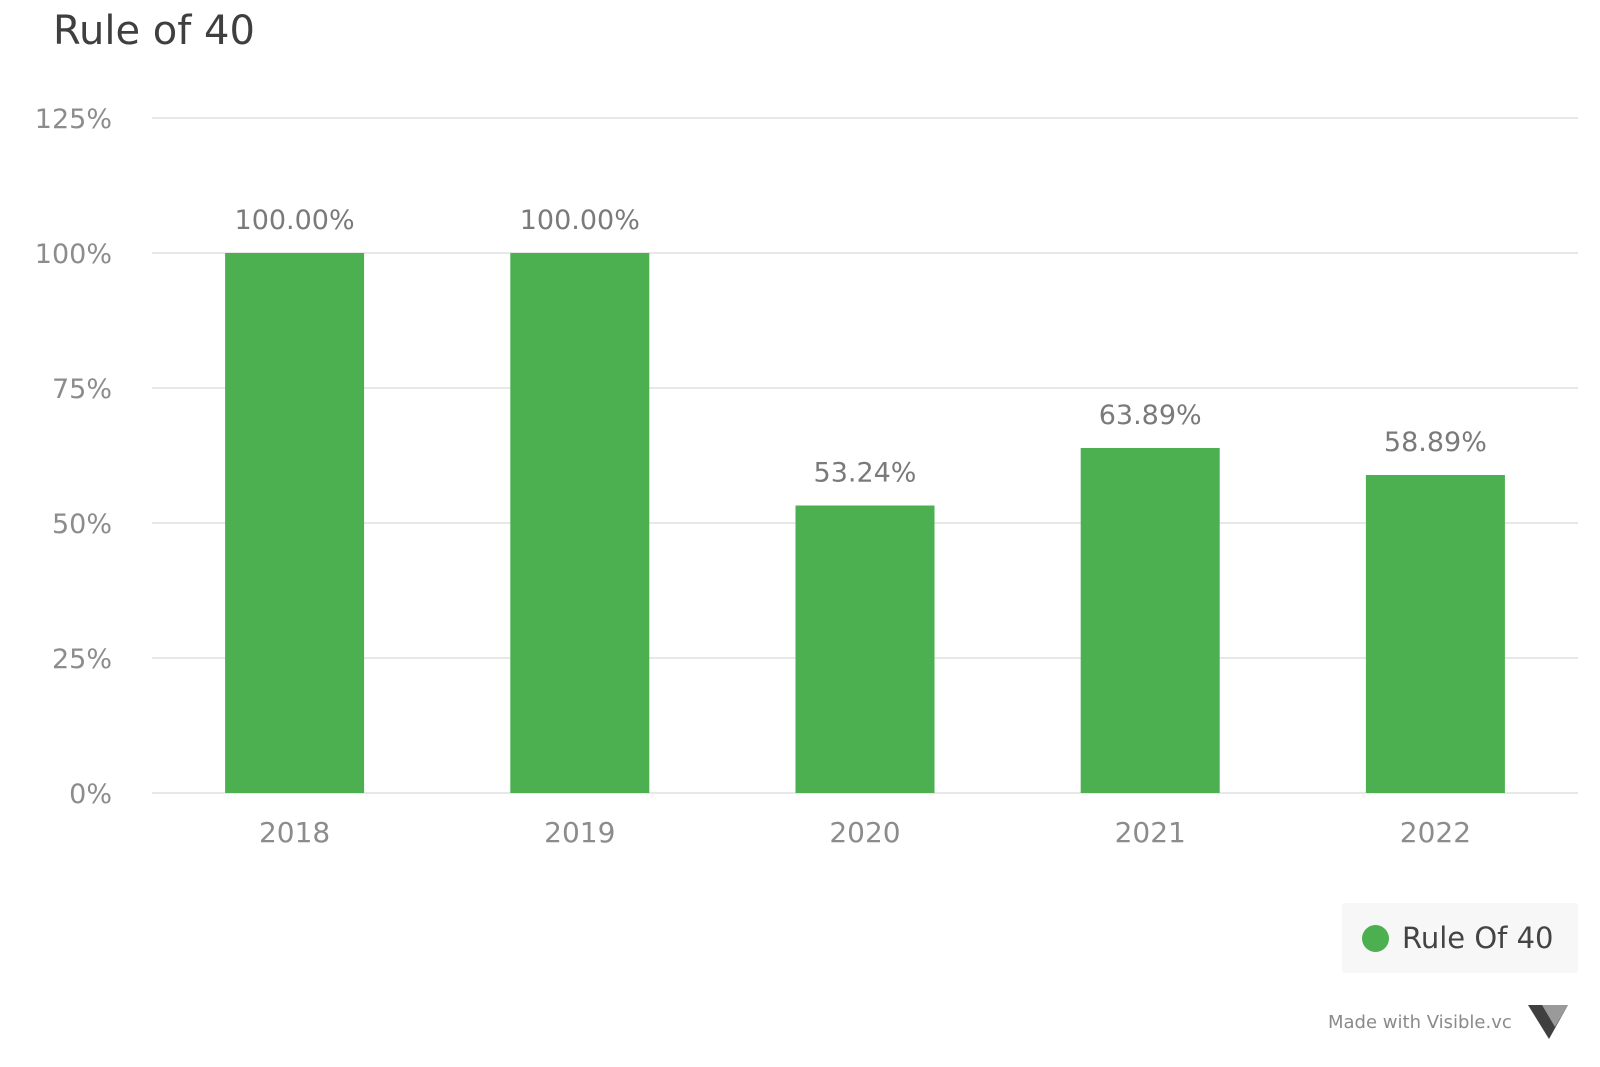  I want to click on legend-swatch, so click(1375, 938).